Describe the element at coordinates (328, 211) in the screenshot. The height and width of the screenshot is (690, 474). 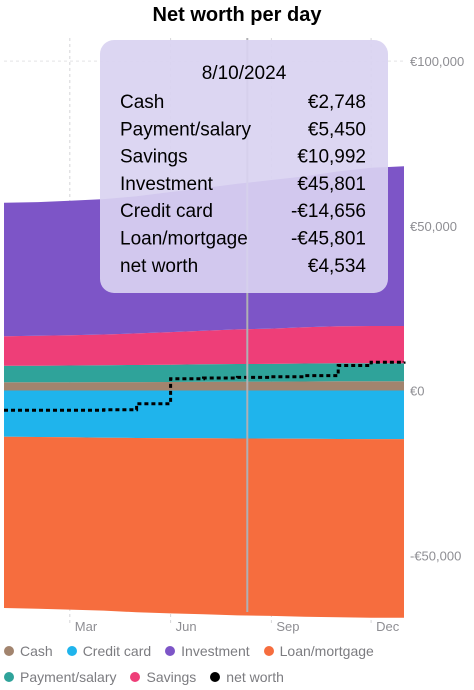
I see `tooltip-row-value: -€14,656` at that location.